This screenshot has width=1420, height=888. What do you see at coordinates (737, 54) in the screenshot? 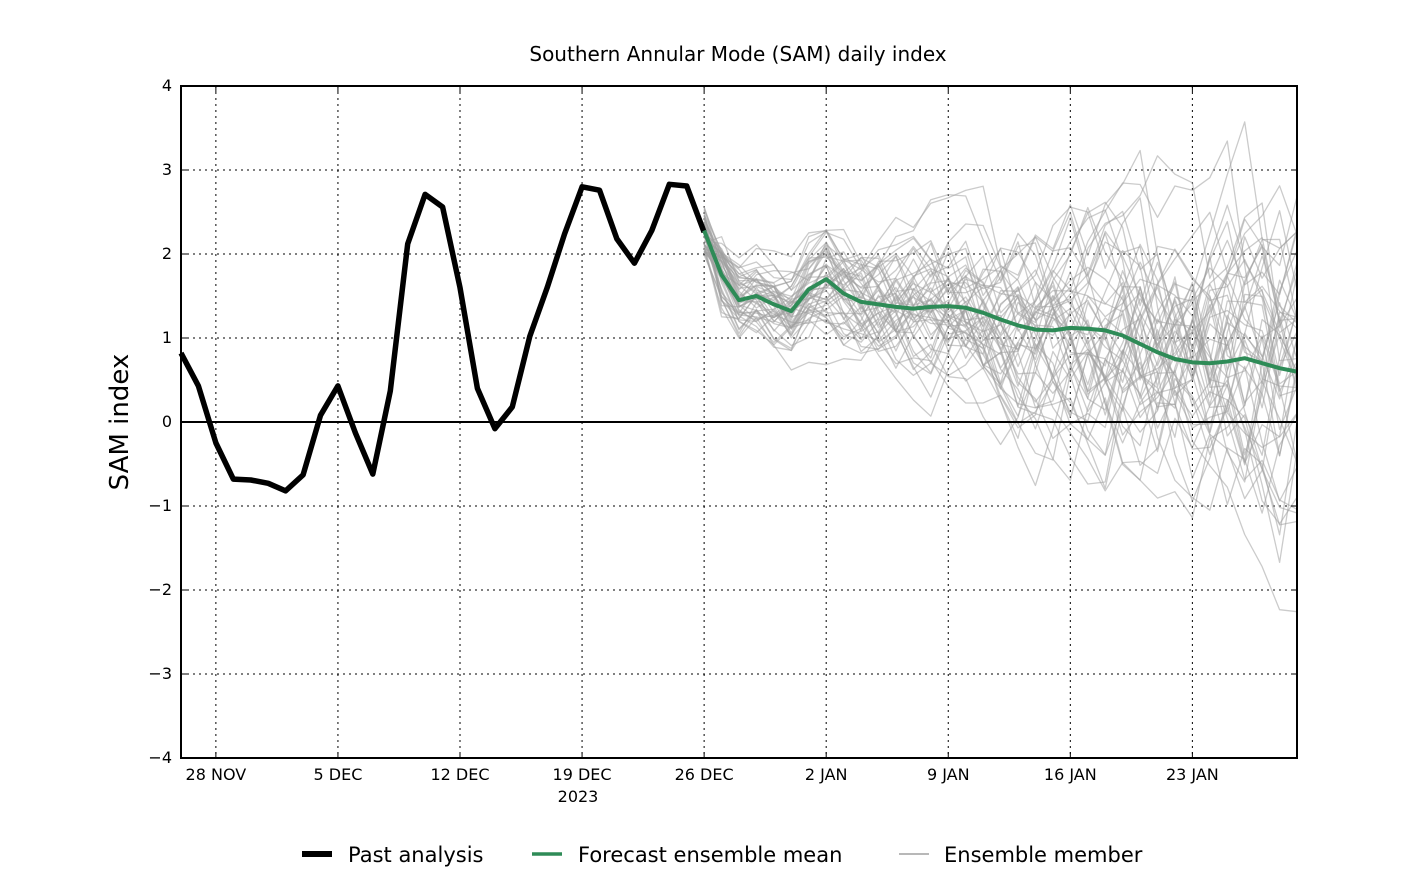
I see `chart-title: Southern Annular Mode (SAM) daily index` at bounding box center [737, 54].